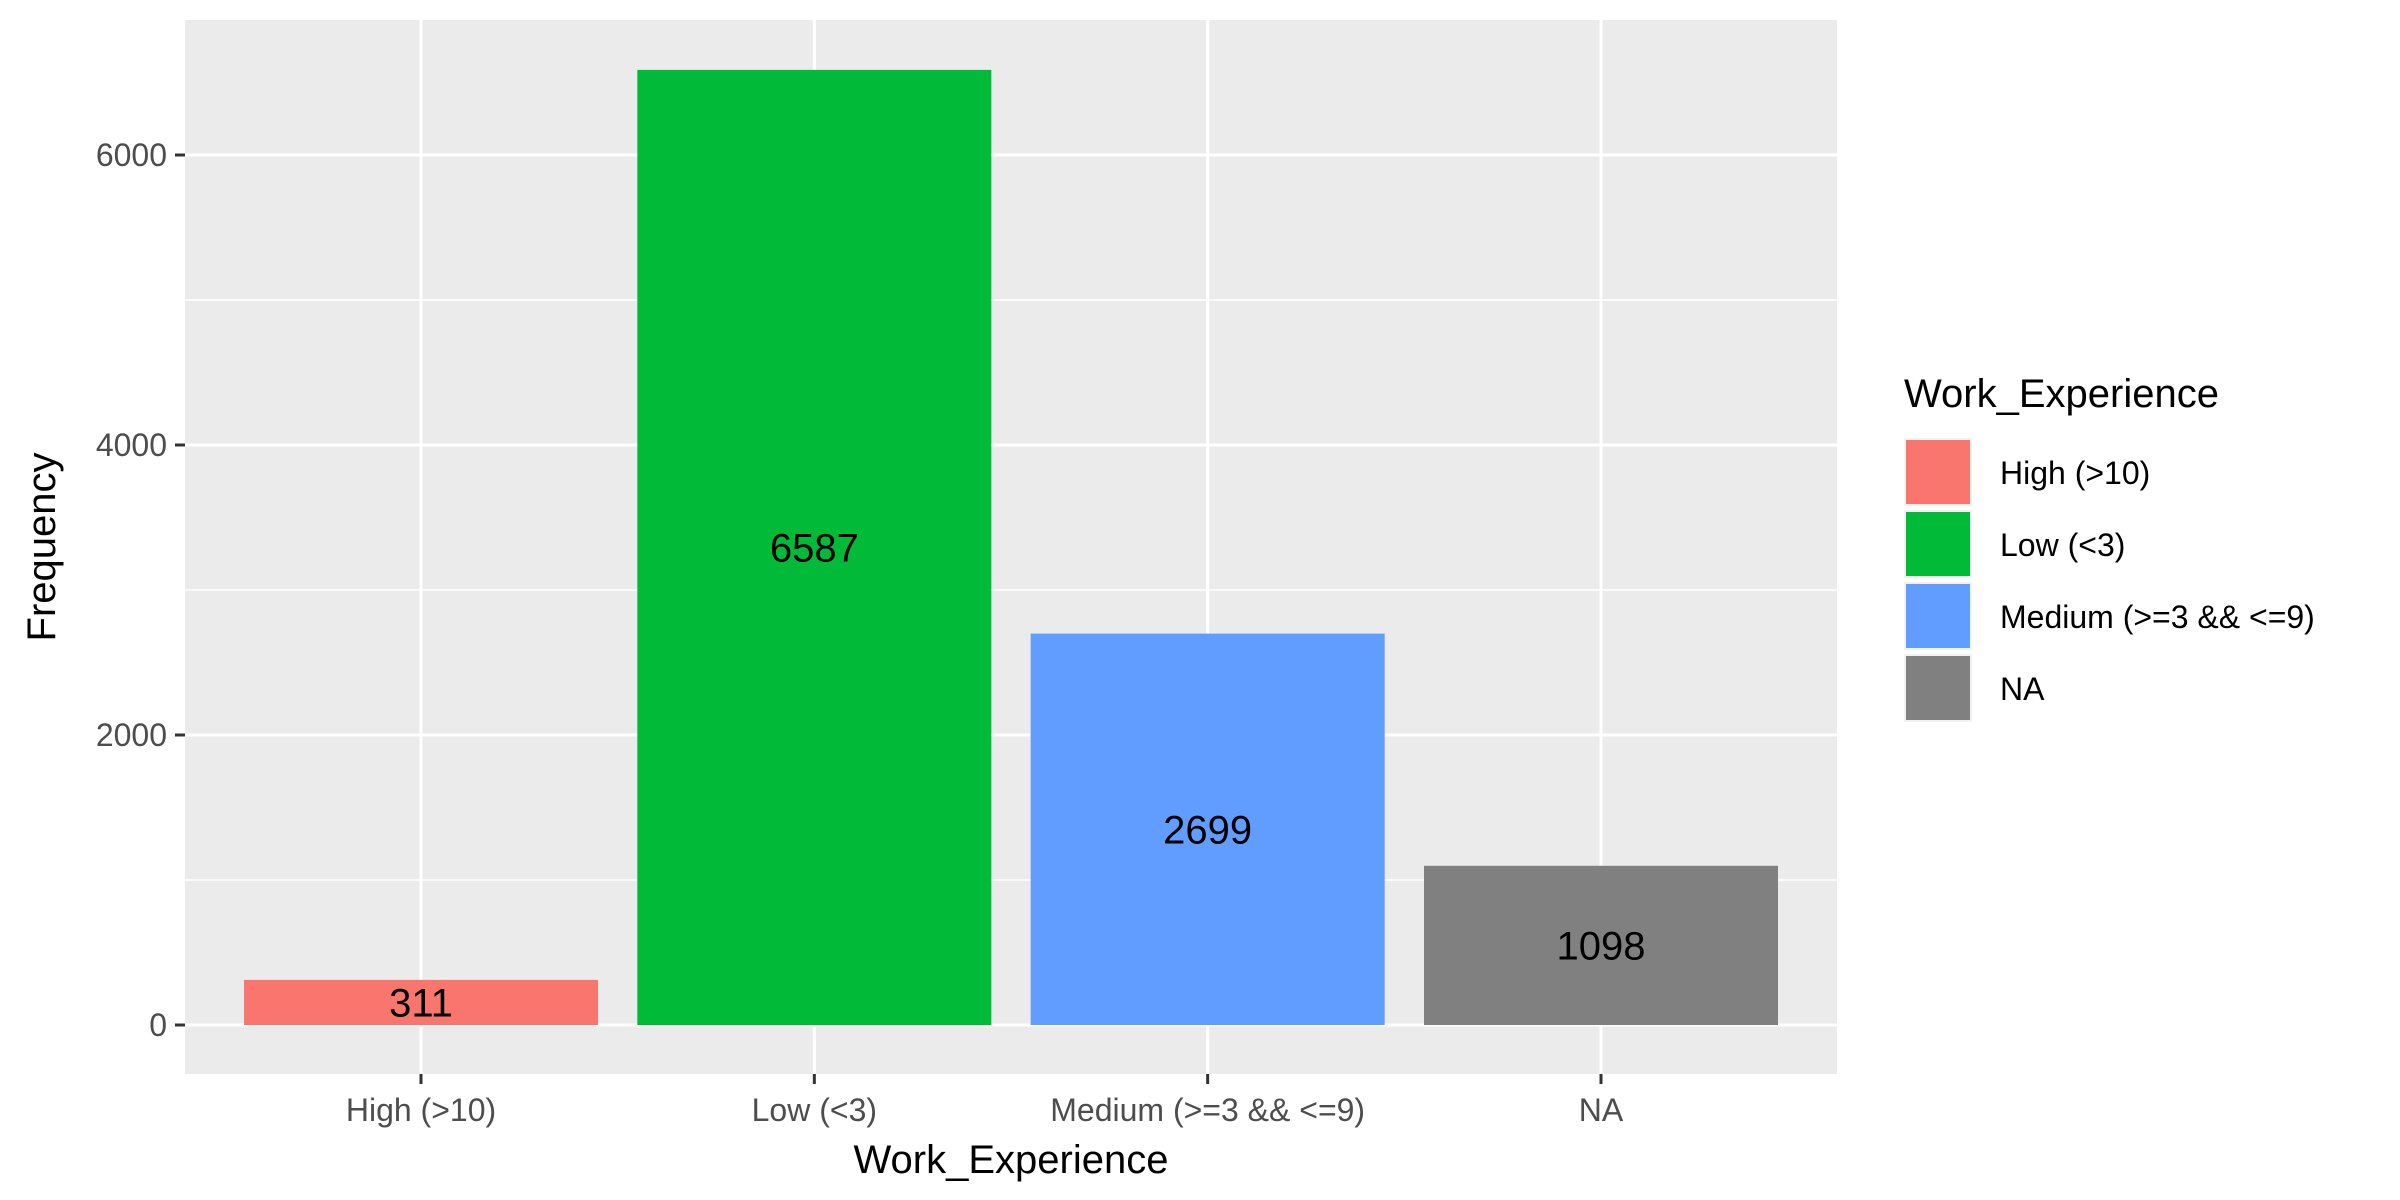  What do you see at coordinates (1601, 1110) in the screenshot?
I see `x-tick-label: NA` at bounding box center [1601, 1110].